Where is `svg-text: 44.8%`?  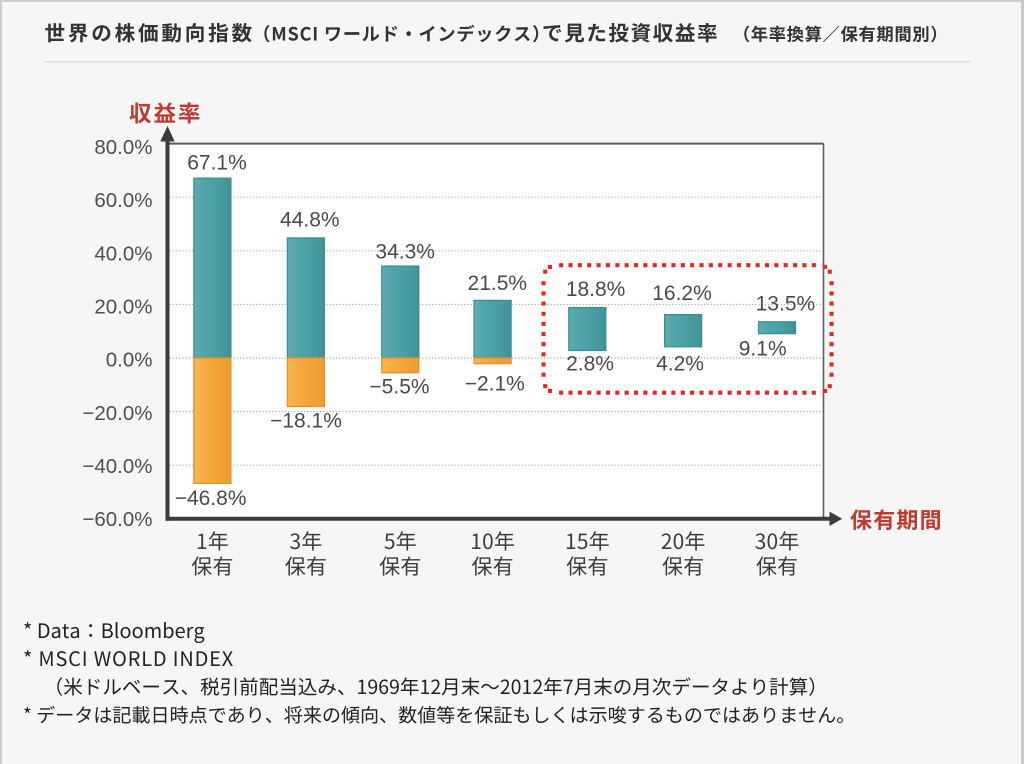 svg-text: 44.8% is located at coordinates (310, 220).